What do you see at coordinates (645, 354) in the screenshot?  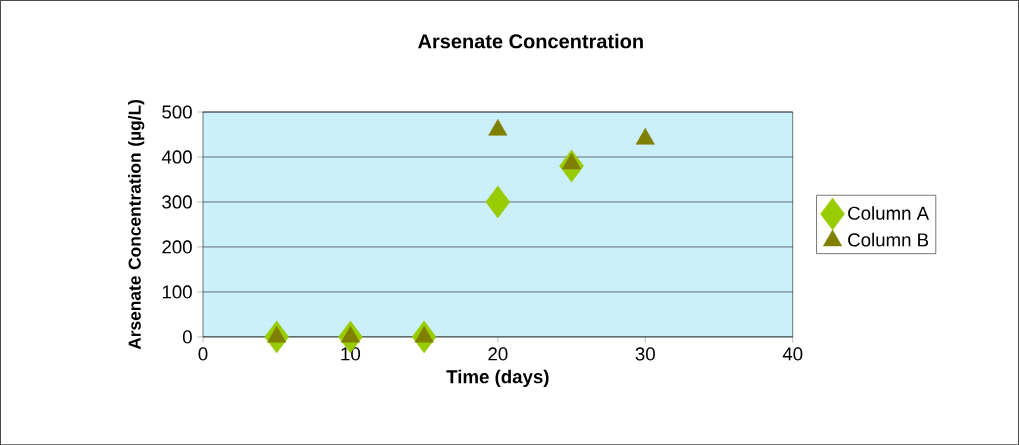 I see `x-tick-label: 30` at bounding box center [645, 354].